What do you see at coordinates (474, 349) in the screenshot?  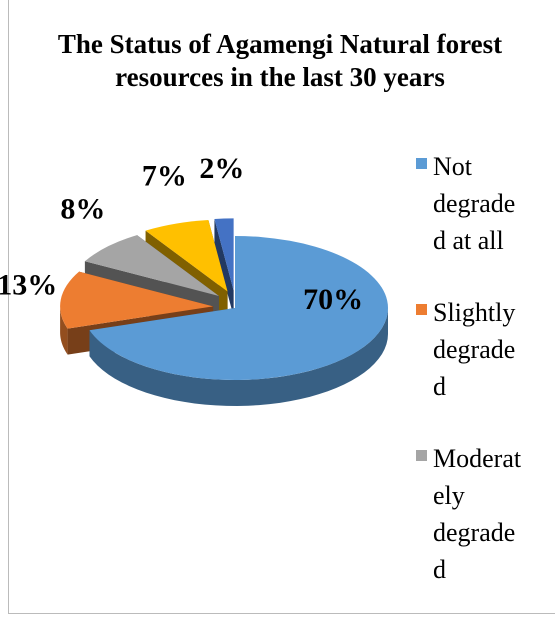 I see `legend-label: Slightly degraded` at bounding box center [474, 349].